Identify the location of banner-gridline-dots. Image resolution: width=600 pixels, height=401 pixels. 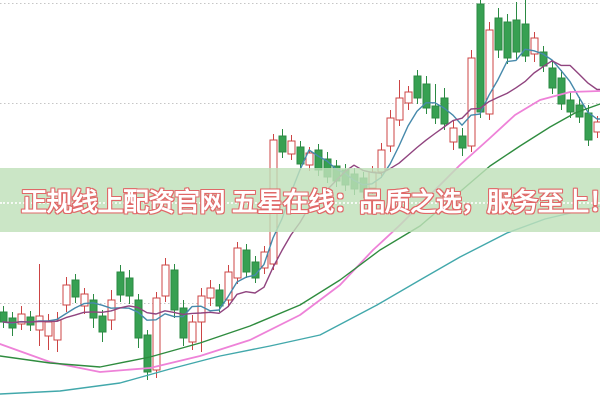
(300, 203).